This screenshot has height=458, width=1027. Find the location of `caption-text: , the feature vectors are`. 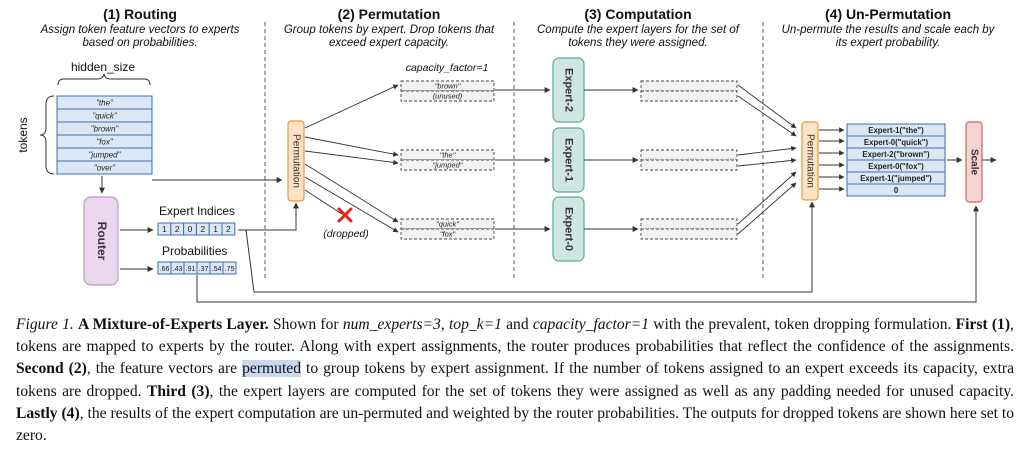

caption-text: , the feature vectors are is located at coordinates (162, 369).